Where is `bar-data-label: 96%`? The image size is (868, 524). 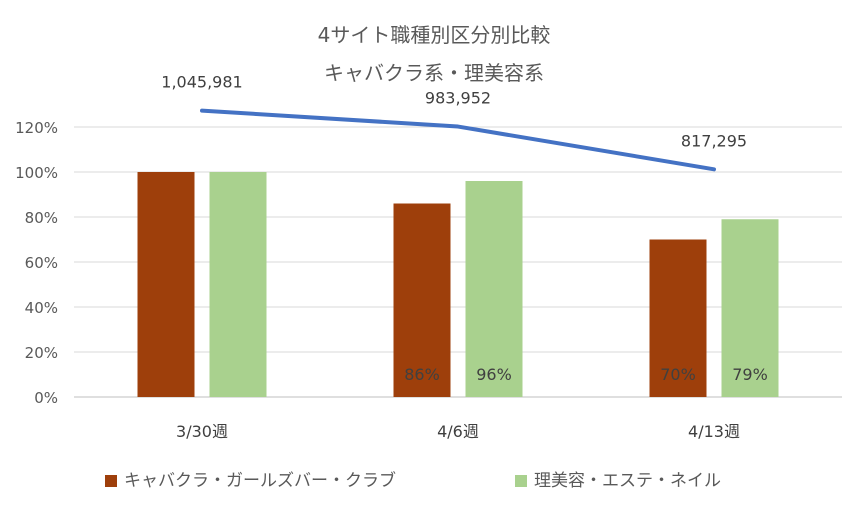
bar-data-label: 96% is located at coordinates (494, 374).